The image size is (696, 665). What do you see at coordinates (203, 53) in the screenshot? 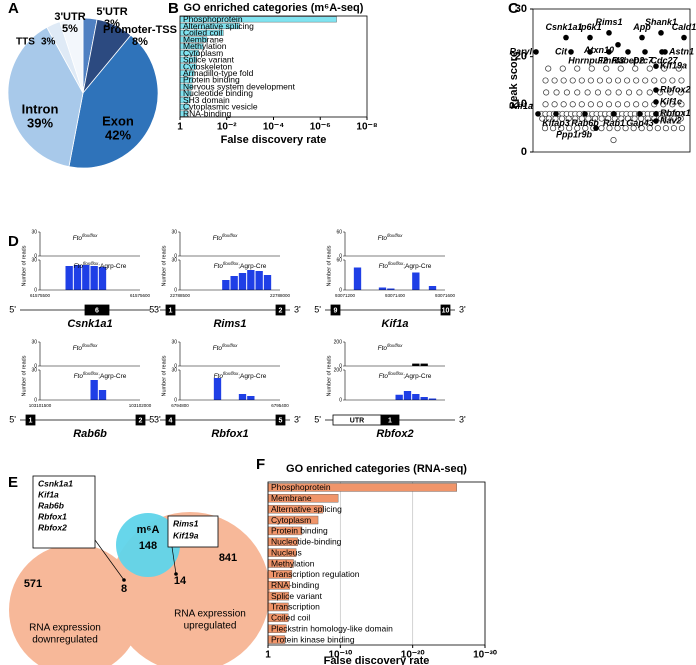
I see `category-label: Cytoplasm` at bounding box center [203, 53].